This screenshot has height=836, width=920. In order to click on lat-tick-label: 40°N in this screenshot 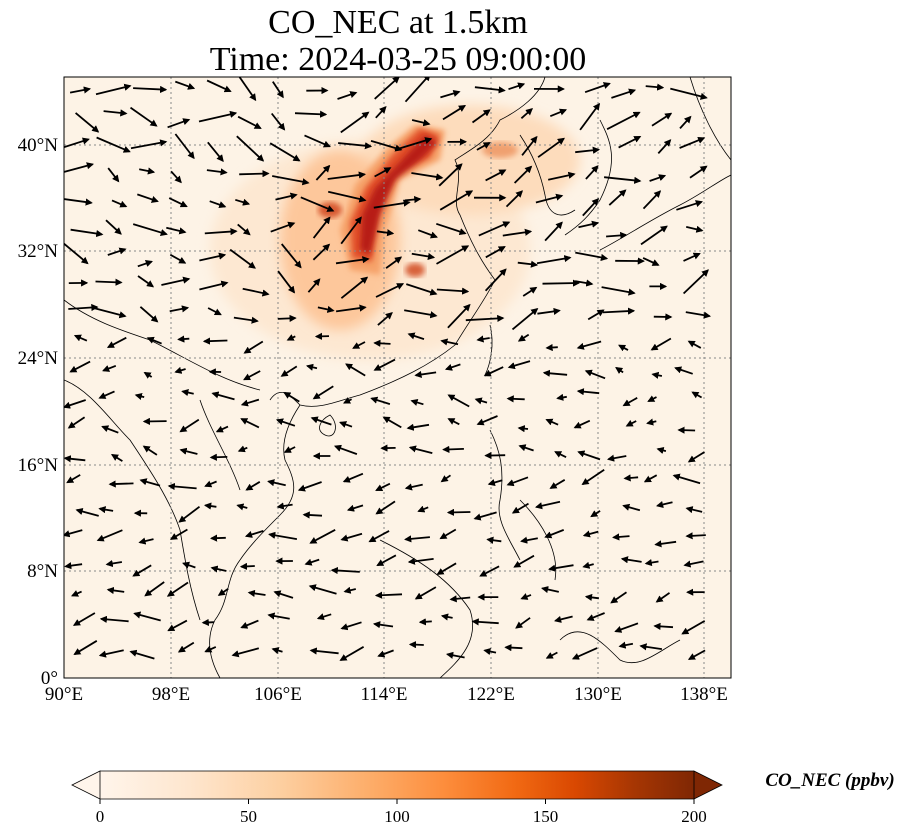, I will do `click(38, 145)`.